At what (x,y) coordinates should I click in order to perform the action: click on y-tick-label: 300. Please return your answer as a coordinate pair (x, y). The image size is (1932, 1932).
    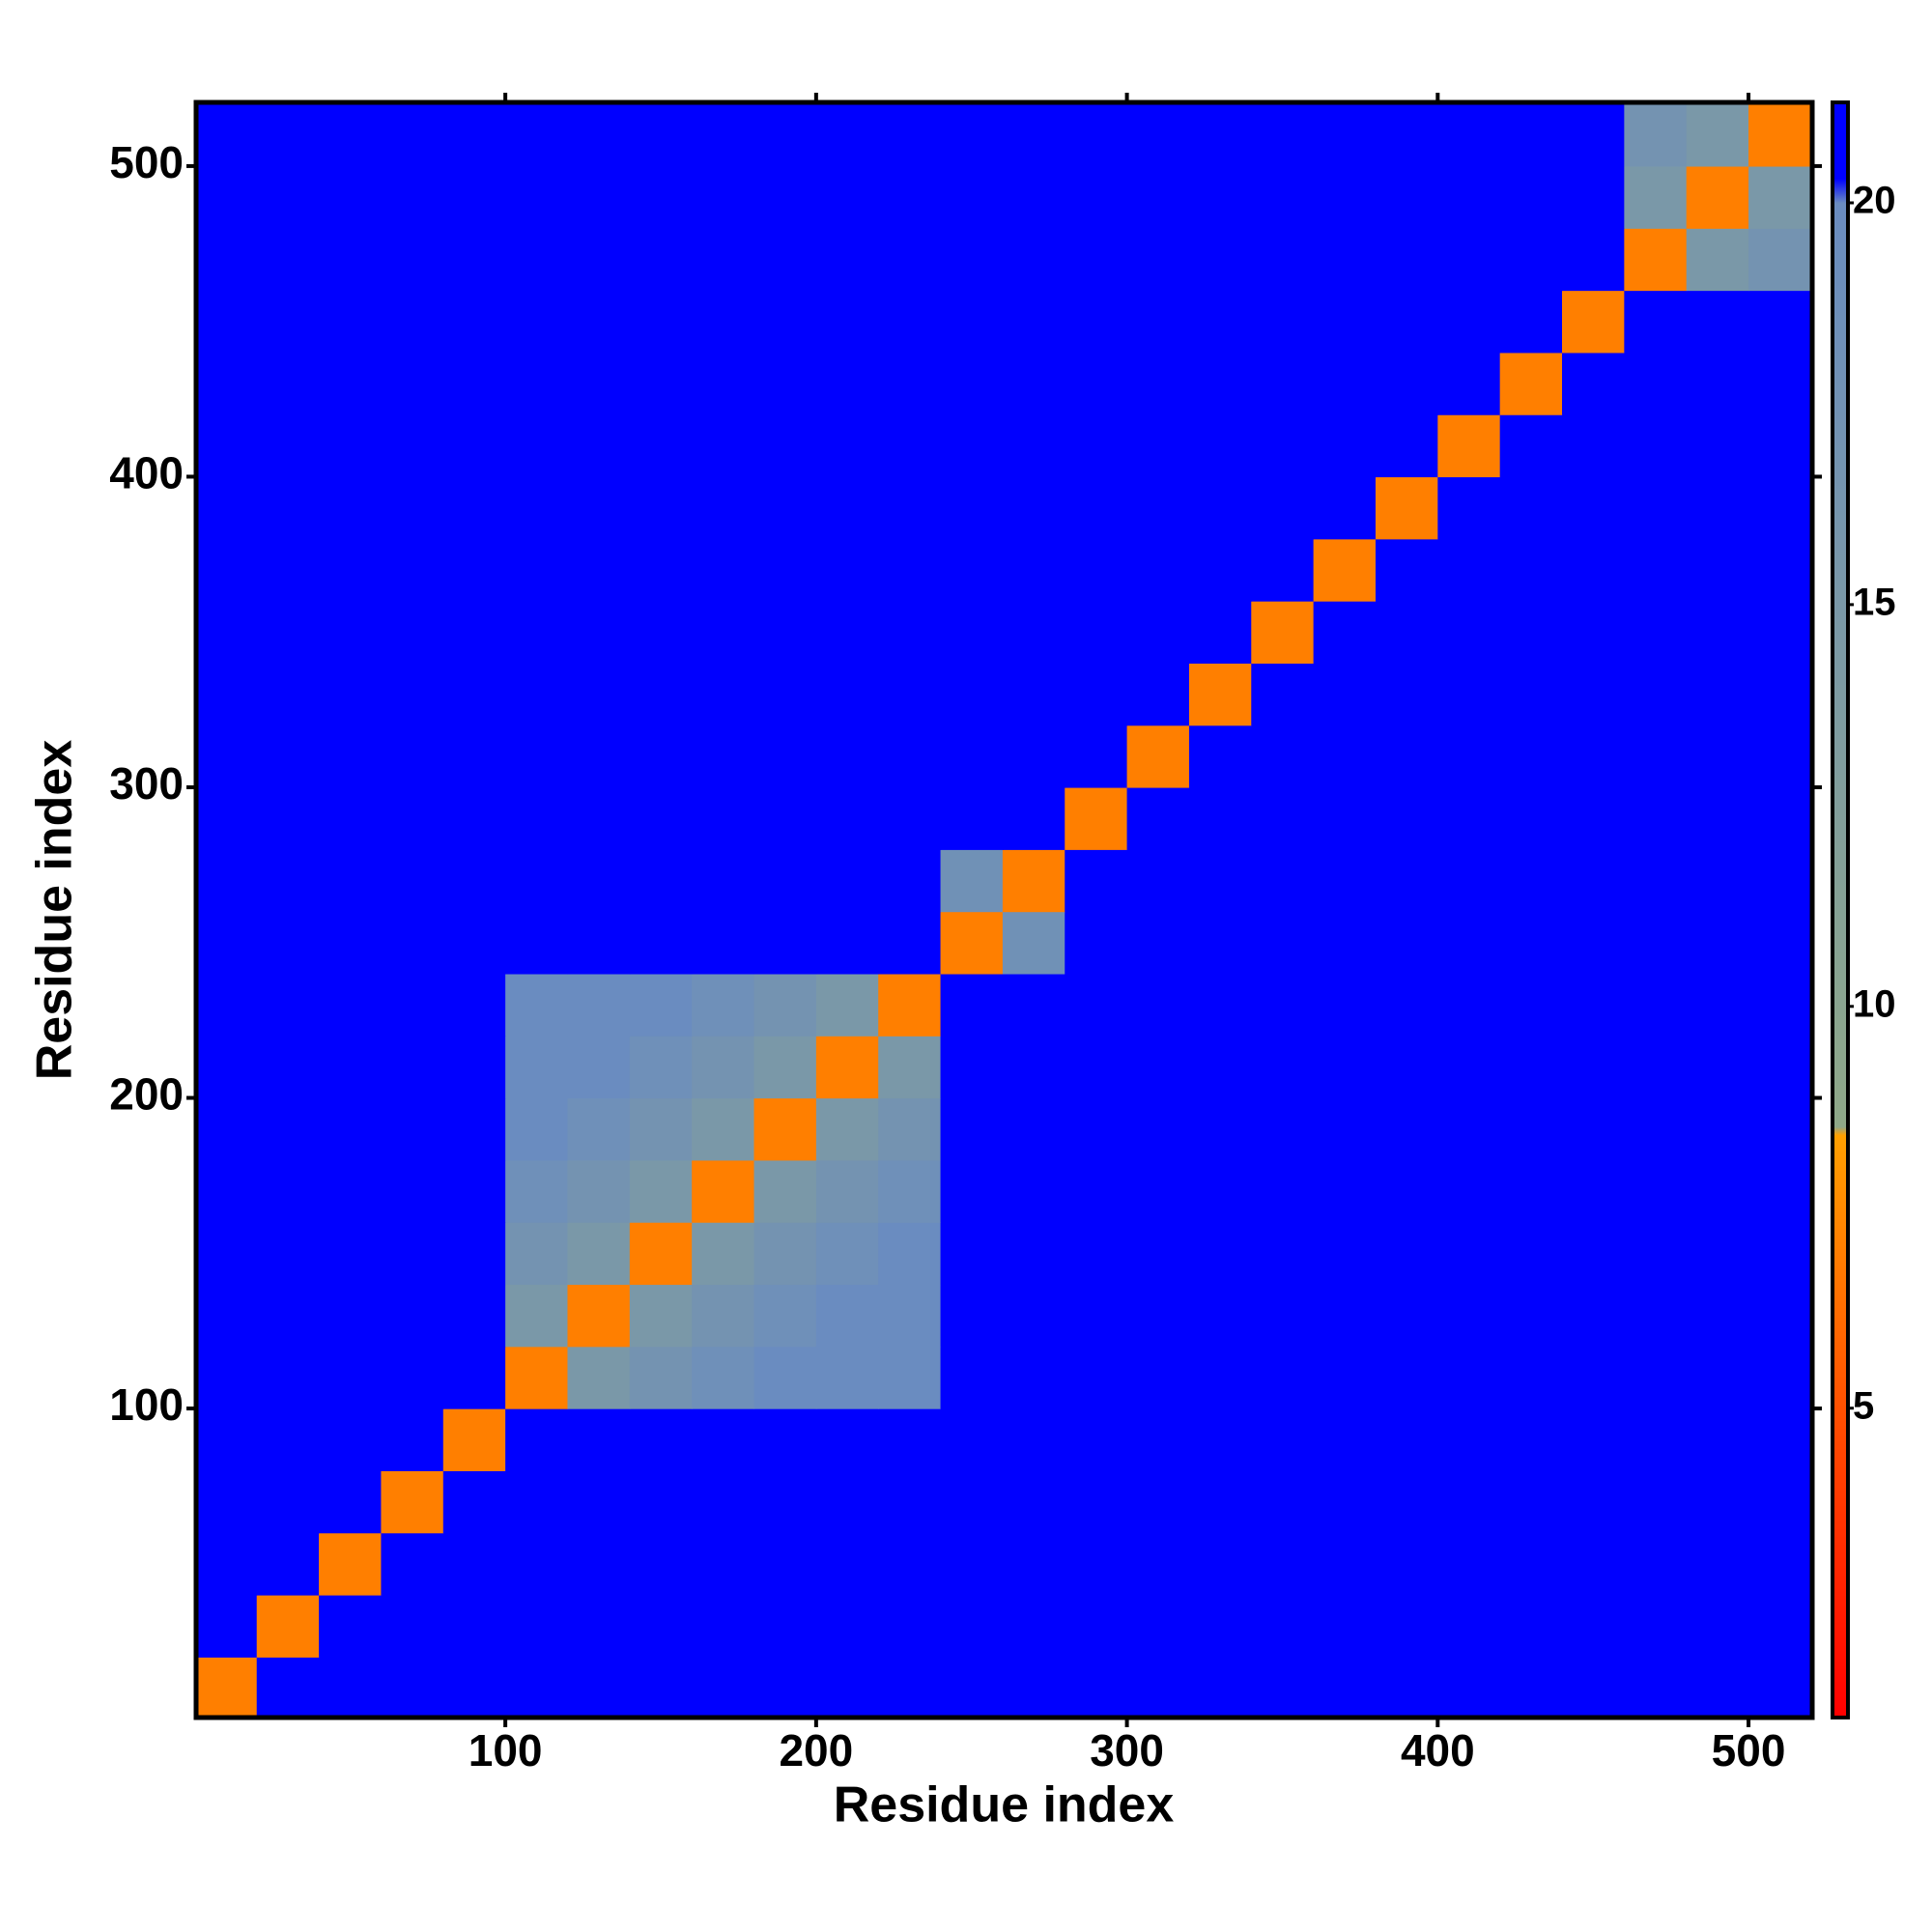
    Looking at the image, I should click on (146, 783).